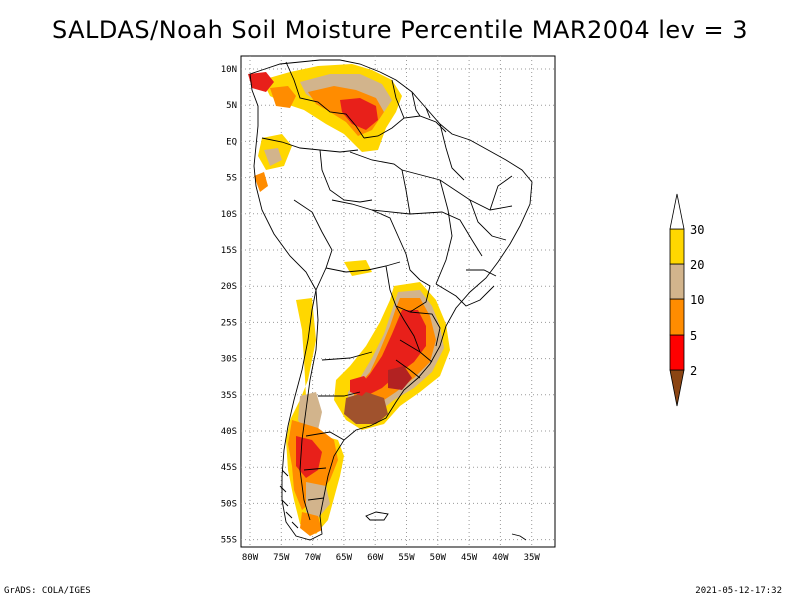 The image size is (800, 600). Describe the element at coordinates (361, 386) in the screenshot. I see `patch-pampas-red` at that location.